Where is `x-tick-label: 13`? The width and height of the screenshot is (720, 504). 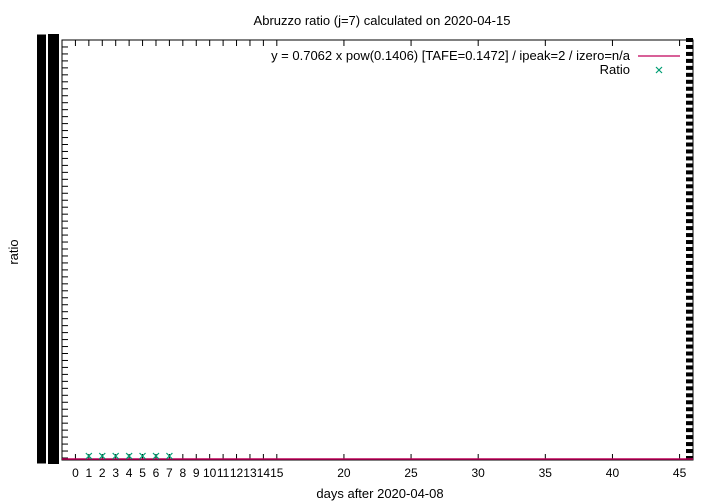
x-tick-label: 13 is located at coordinates (250, 473).